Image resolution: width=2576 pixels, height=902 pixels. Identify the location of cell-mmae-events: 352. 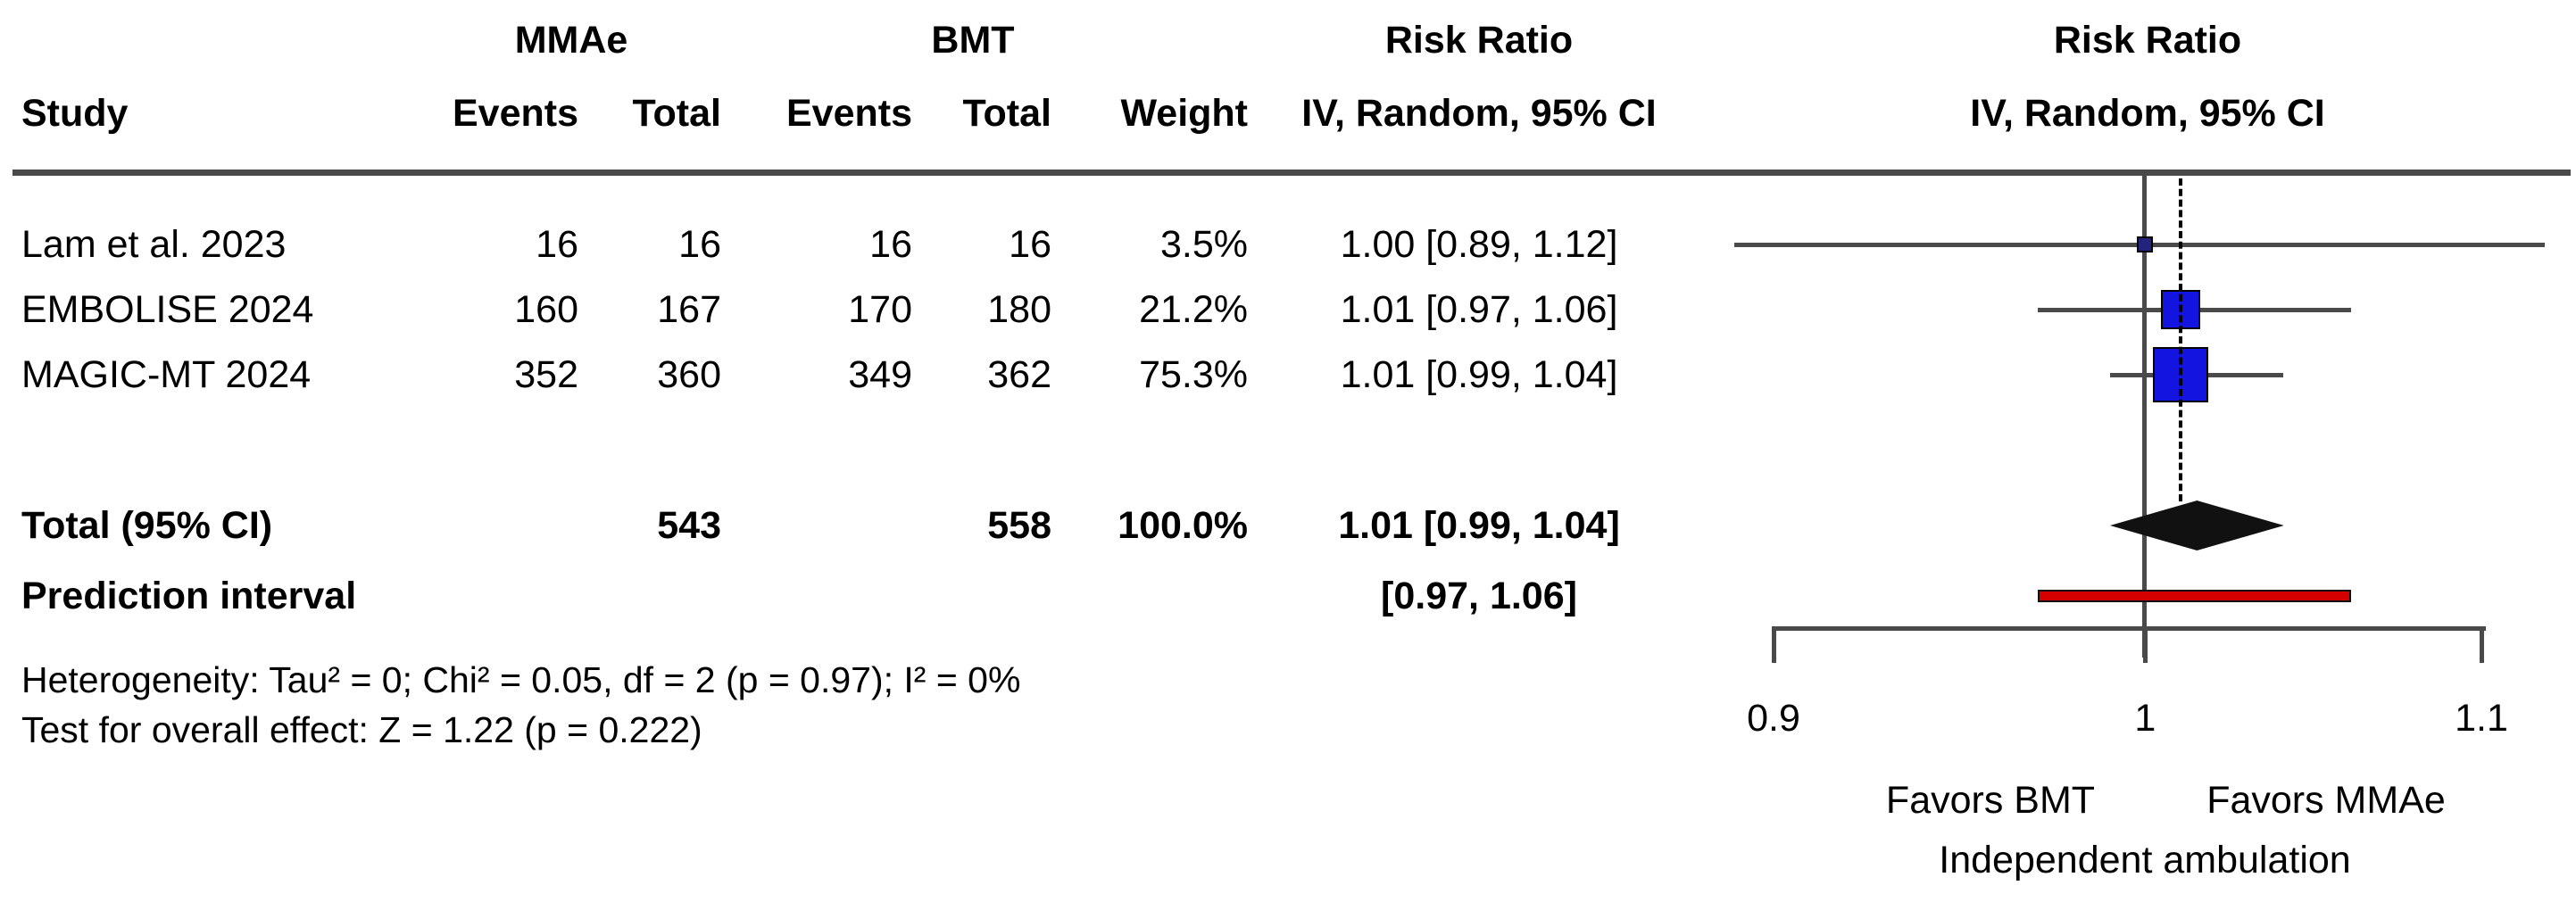
(546, 374).